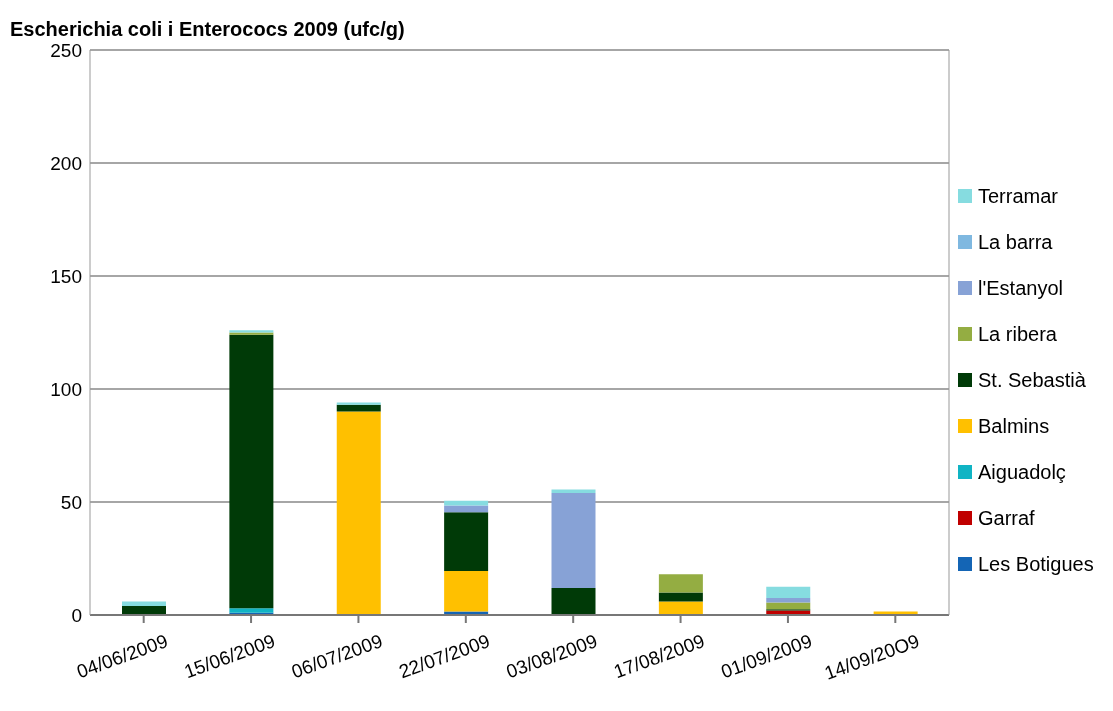 Image resolution: width=1113 pixels, height=711 pixels. I want to click on legend-label: St. Sebastià, so click(1032, 380).